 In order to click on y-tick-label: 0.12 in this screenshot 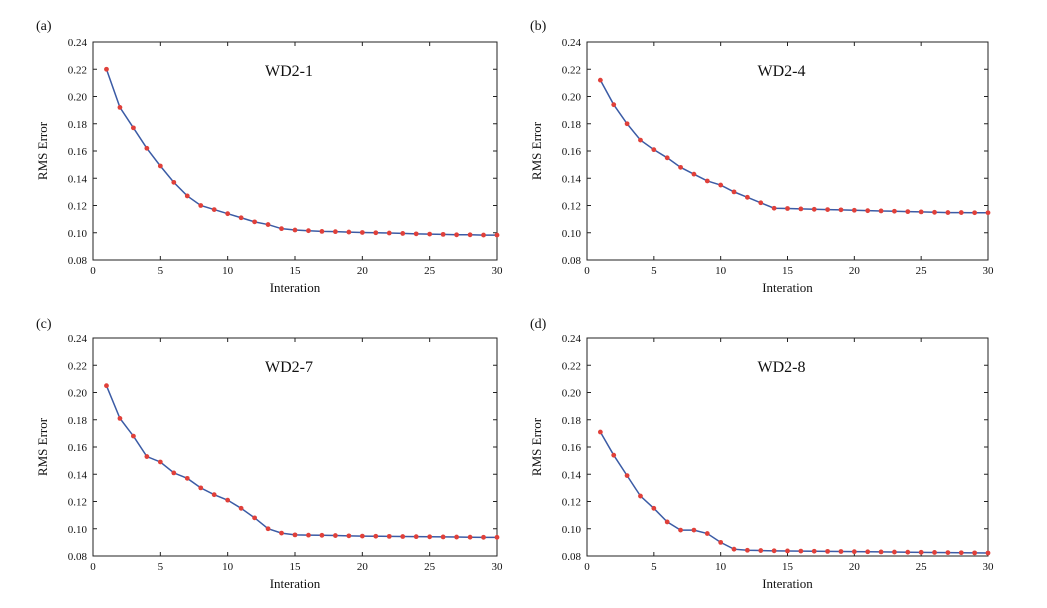, I will do `click(571, 207)`.